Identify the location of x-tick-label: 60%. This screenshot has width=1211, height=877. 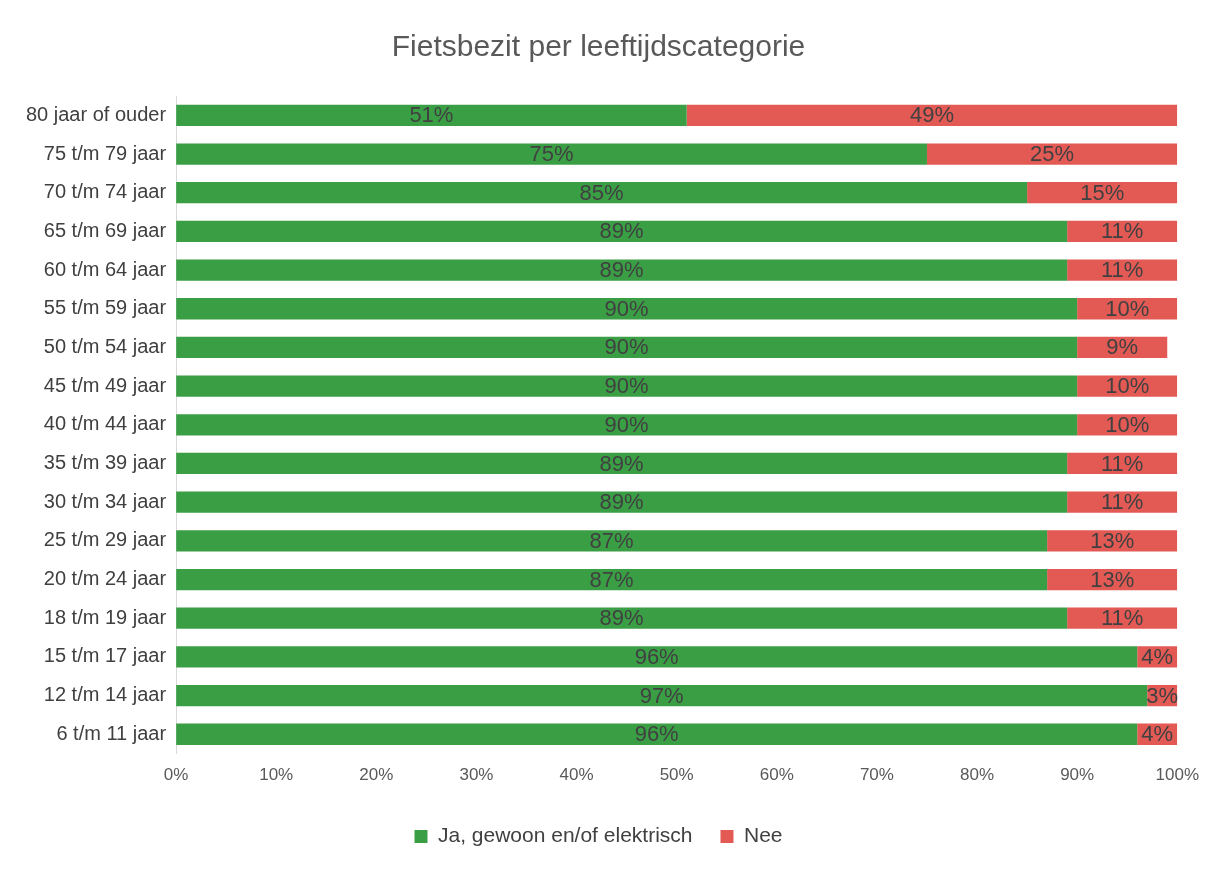
(776, 775).